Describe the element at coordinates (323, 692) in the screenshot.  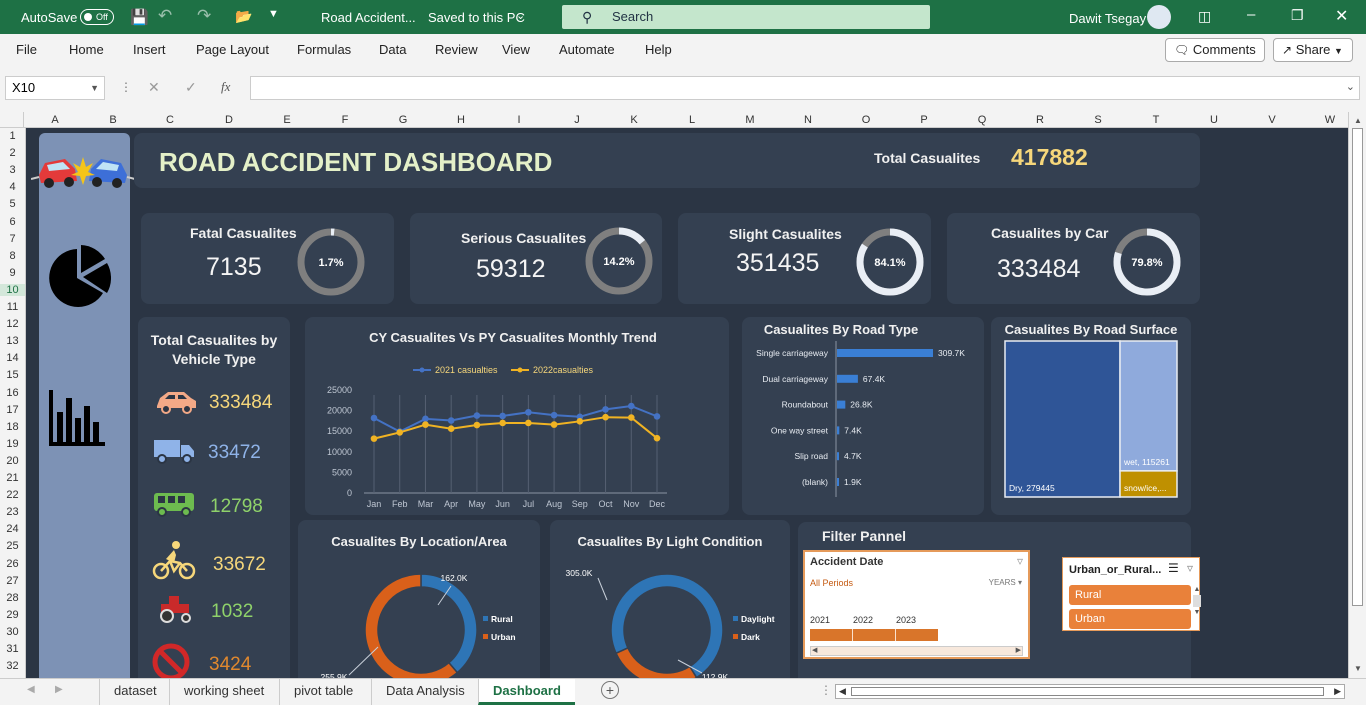
I see `tab-pivot-table: pivot table` at that location.